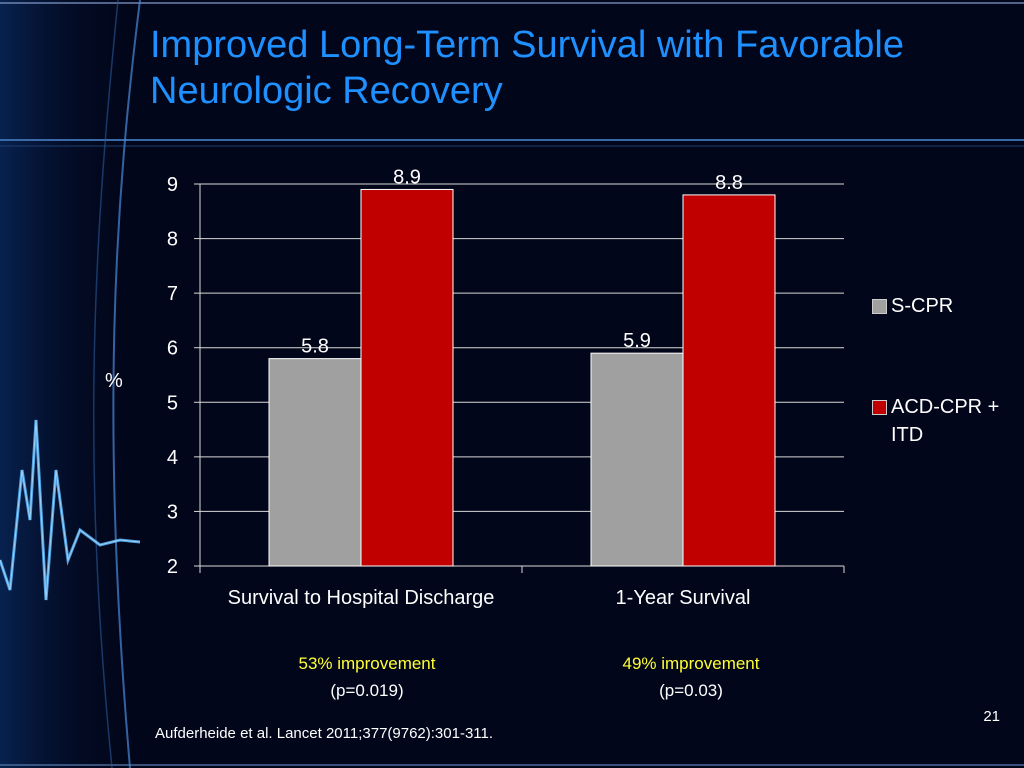  I want to click on y-tick-label: 4, so click(172, 458).